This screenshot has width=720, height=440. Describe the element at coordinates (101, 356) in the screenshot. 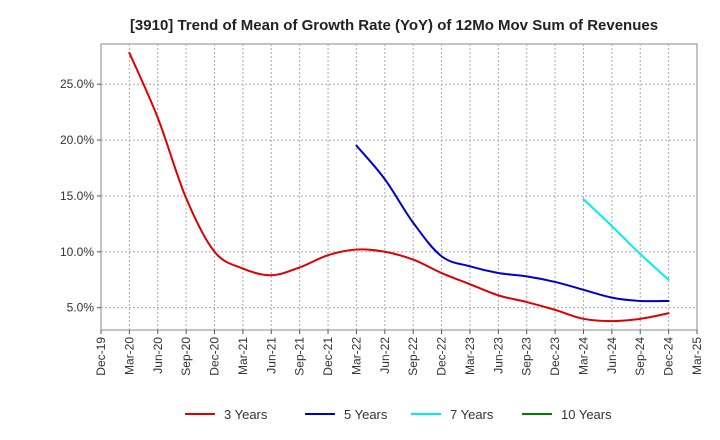

I see `x-tick-label: Dec-19` at that location.